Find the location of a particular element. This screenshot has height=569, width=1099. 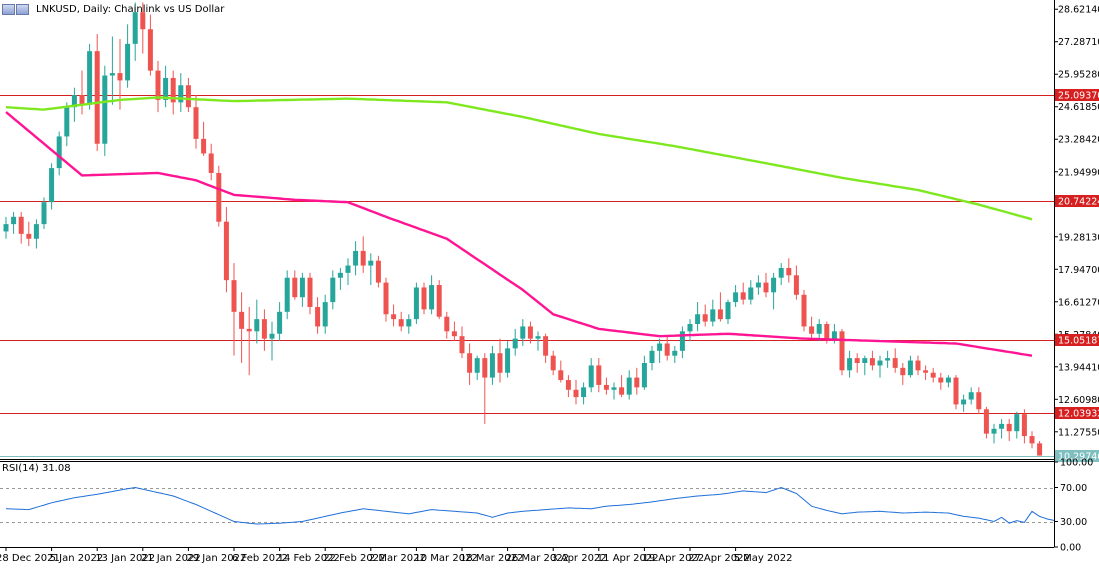

time-tick-label: 26 Mar 2022 is located at coordinates (537, 558).